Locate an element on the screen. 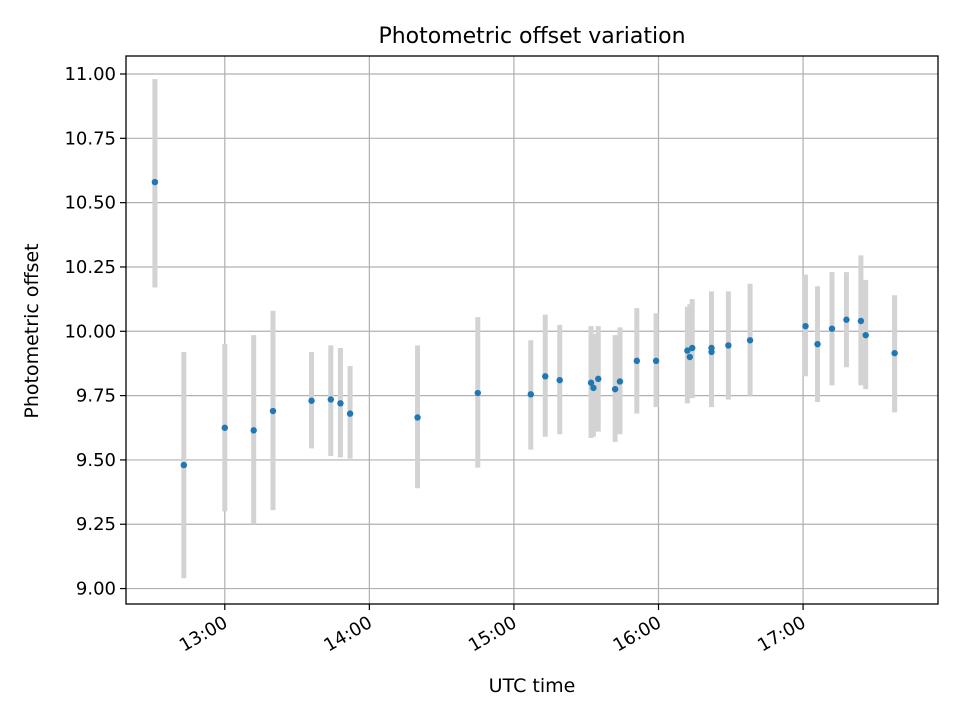  y-tick-label: 11.00 is located at coordinates (90, 74).